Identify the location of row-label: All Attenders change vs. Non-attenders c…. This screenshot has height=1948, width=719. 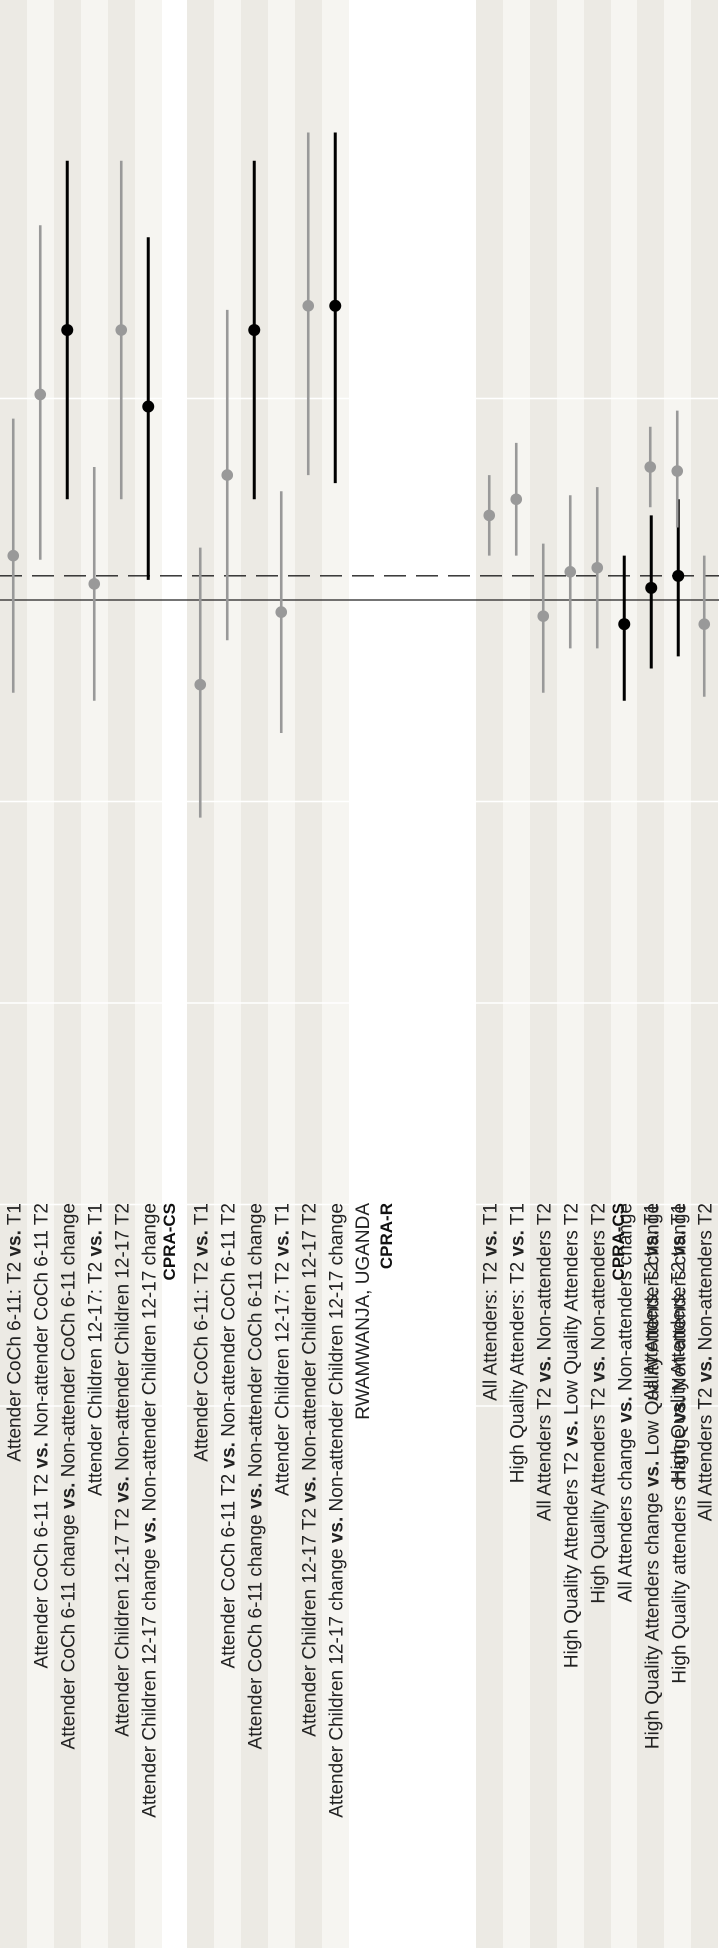
(625, 1402).